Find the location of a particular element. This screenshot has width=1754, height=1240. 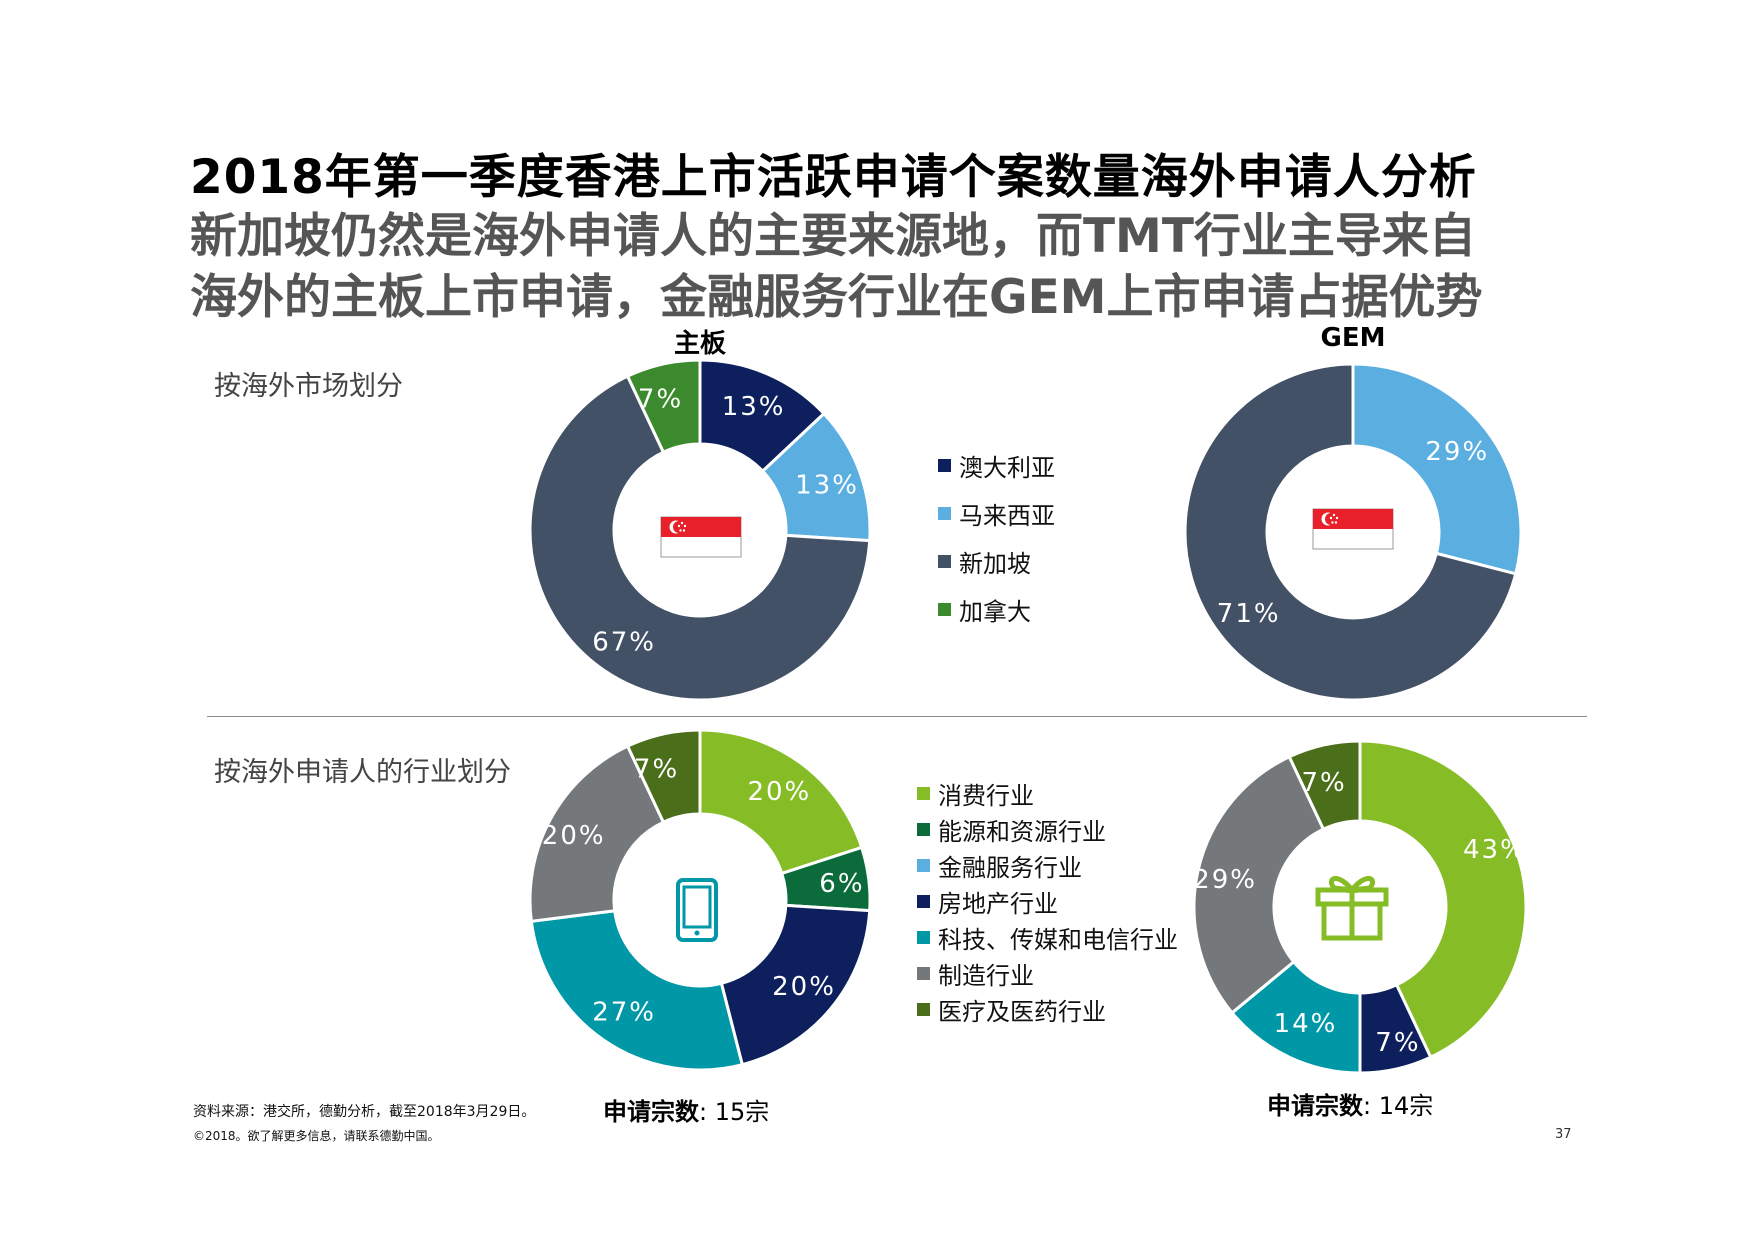

donut-slice-label: 6% is located at coordinates (841, 884).